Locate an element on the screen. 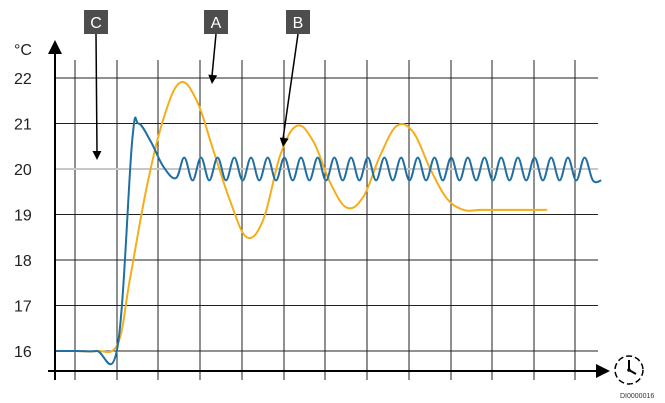  callout-a: A is located at coordinates (216, 47).